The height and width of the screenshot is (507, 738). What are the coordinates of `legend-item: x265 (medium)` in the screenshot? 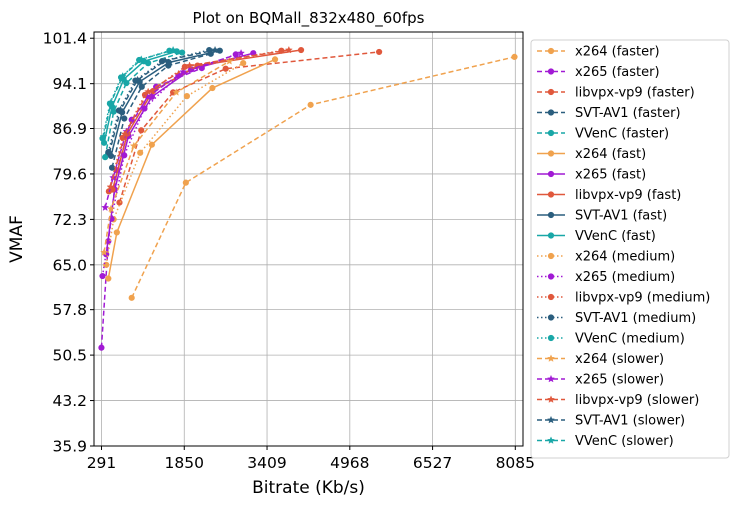 It's located at (606, 277).